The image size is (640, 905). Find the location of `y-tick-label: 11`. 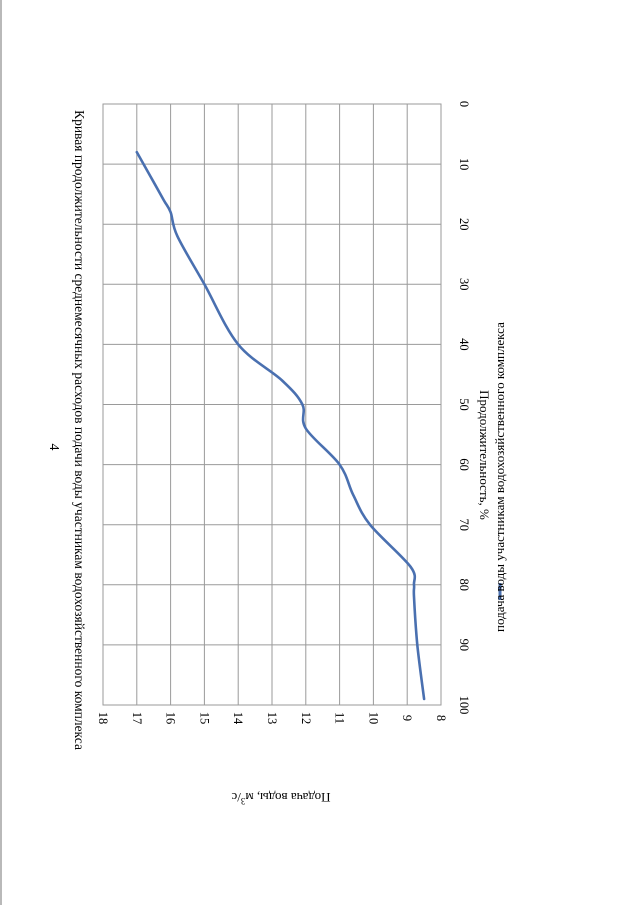

y-tick-label: 11 is located at coordinates (340, 718).